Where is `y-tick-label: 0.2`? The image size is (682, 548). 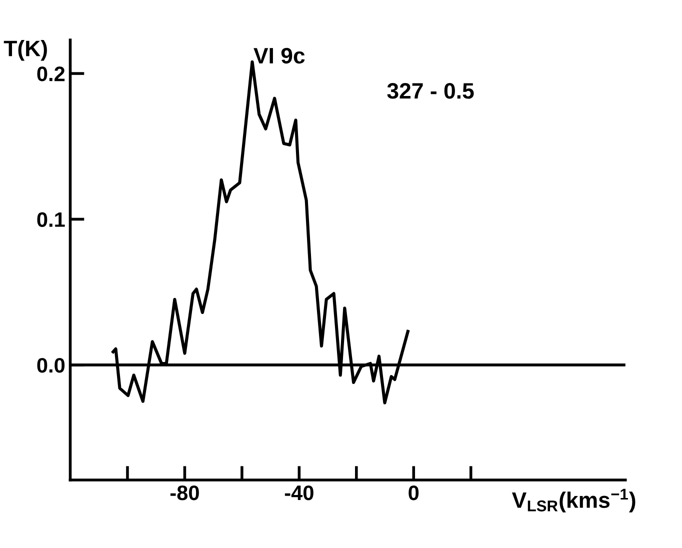 y-tick-label: 0.2 is located at coordinates (51, 74).